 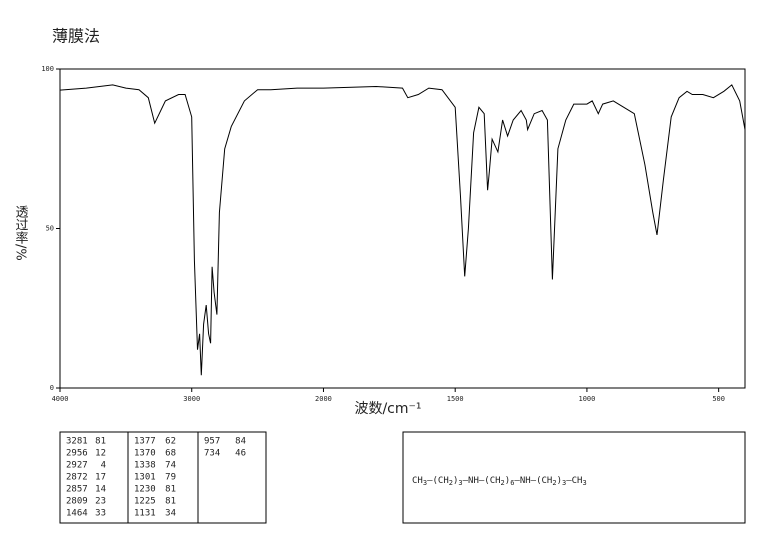 I want to click on peak-transmittance: 46, so click(x=240, y=454).